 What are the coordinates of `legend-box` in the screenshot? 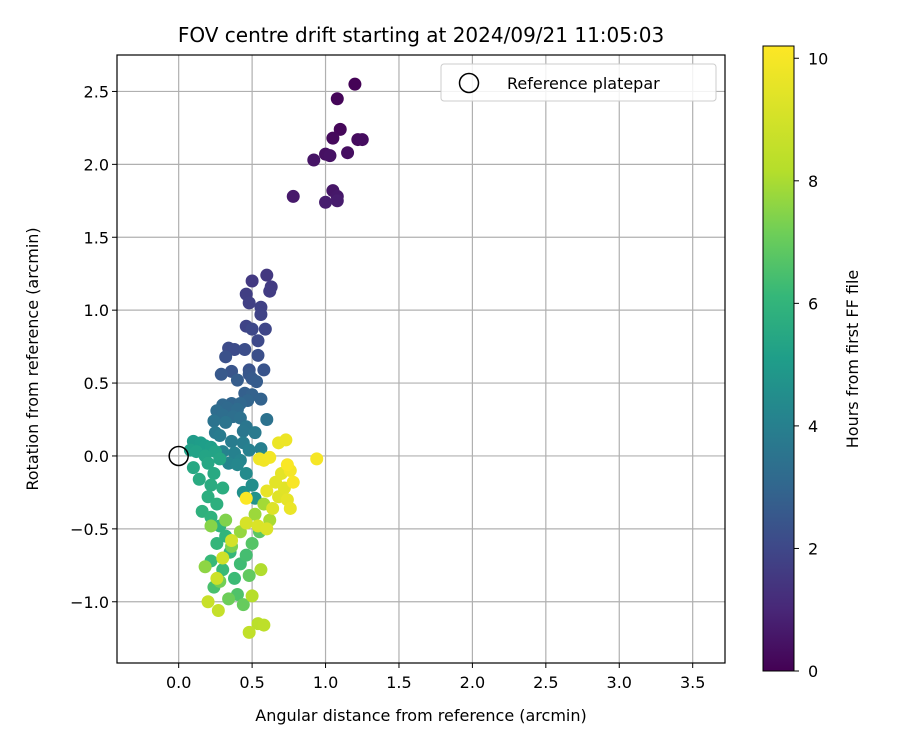 It's located at (578, 82).